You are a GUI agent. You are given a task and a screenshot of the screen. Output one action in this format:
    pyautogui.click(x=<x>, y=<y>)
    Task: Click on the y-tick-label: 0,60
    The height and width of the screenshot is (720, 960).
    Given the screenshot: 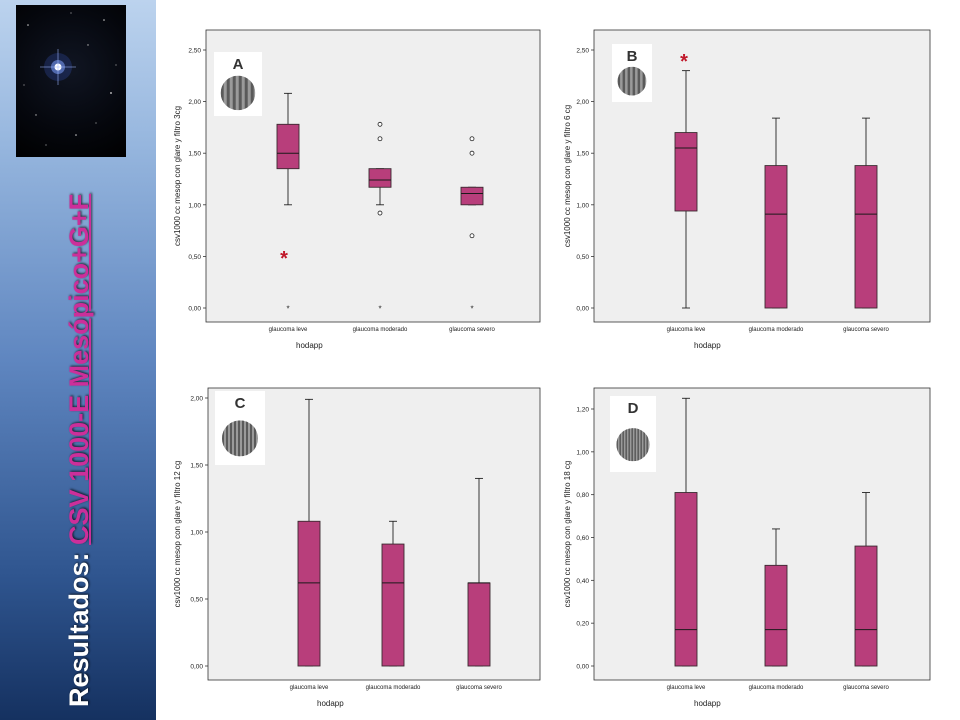 What is the action you would take?
    pyautogui.click(x=582, y=538)
    